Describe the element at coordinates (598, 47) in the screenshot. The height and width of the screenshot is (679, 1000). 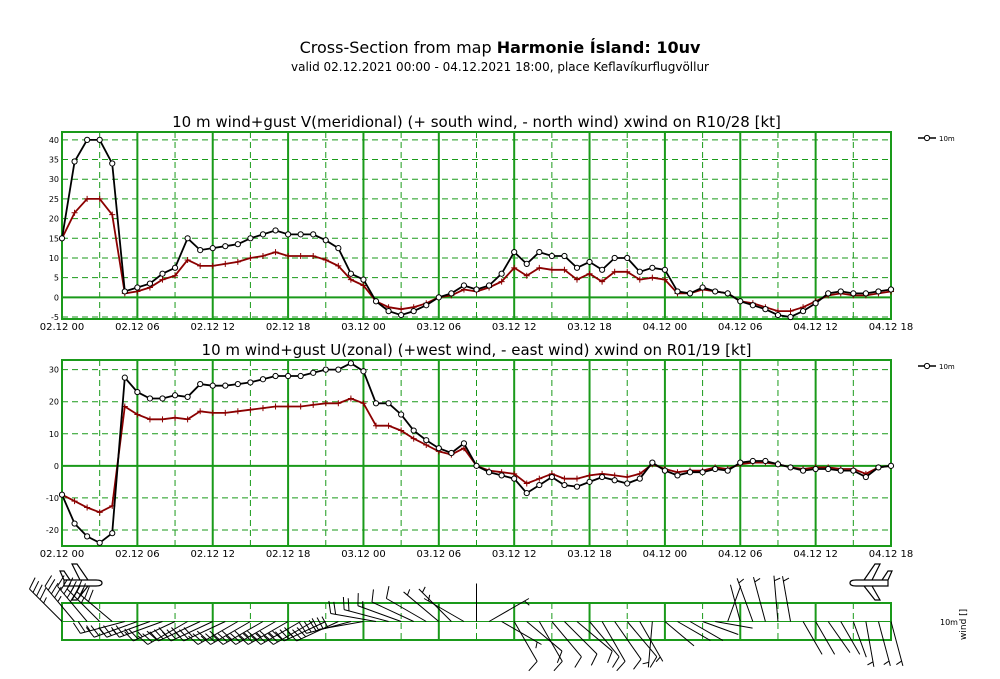
I see `chart-title-bold: Harmonie Ísland: 10uv` at that location.